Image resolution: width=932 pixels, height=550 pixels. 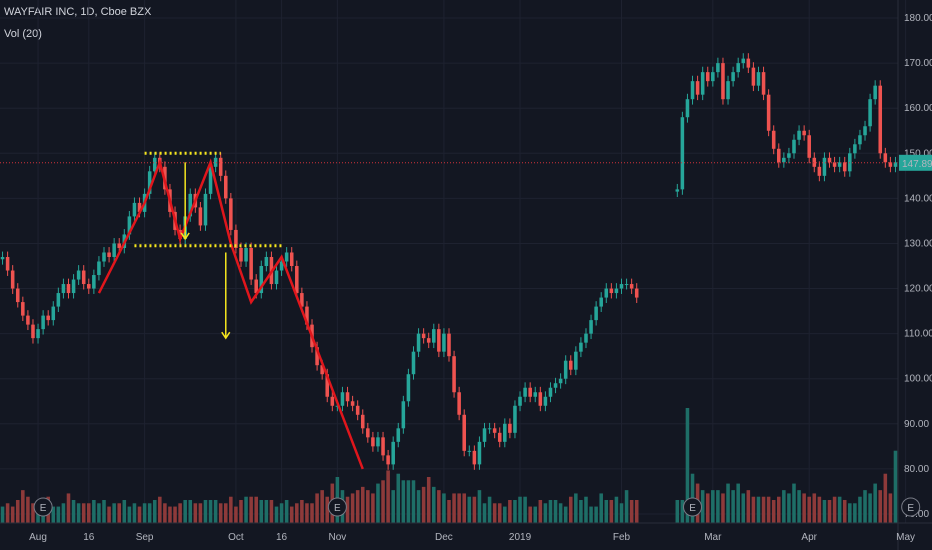 What do you see at coordinates (918, 108) in the screenshot?
I see `price-tick-label: 160.00` at bounding box center [918, 108].